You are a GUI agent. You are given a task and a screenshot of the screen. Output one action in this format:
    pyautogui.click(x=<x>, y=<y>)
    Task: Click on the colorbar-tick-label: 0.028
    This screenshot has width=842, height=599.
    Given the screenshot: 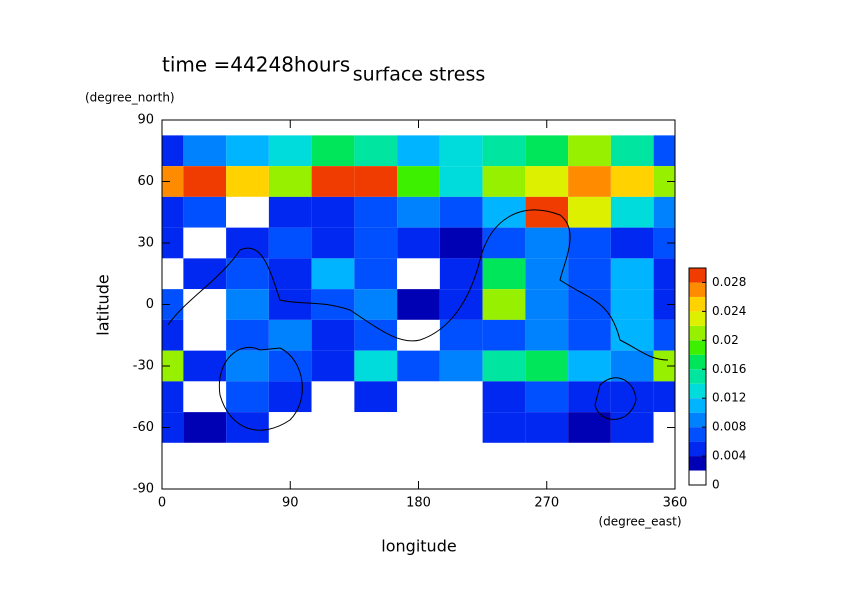 What is the action you would take?
    pyautogui.click(x=729, y=282)
    